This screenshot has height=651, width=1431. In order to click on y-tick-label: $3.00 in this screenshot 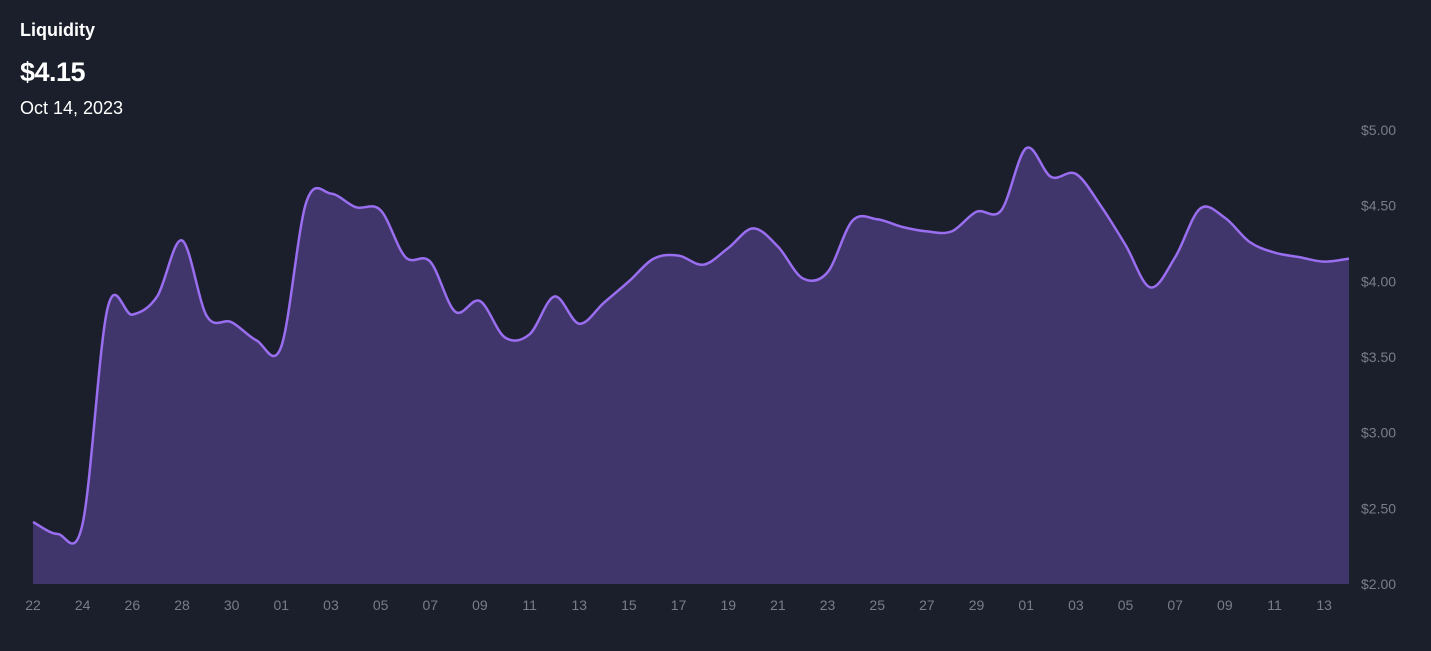, I will do `click(1378, 433)`.